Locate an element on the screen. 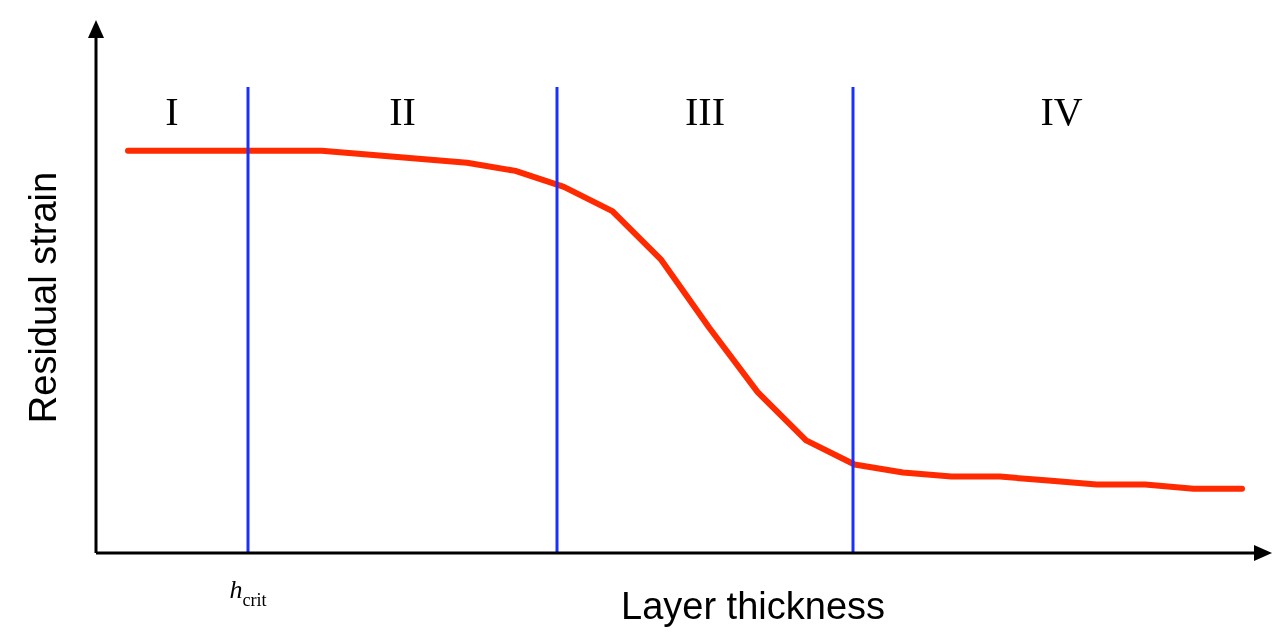  text: III is located at coordinates (705, 111).